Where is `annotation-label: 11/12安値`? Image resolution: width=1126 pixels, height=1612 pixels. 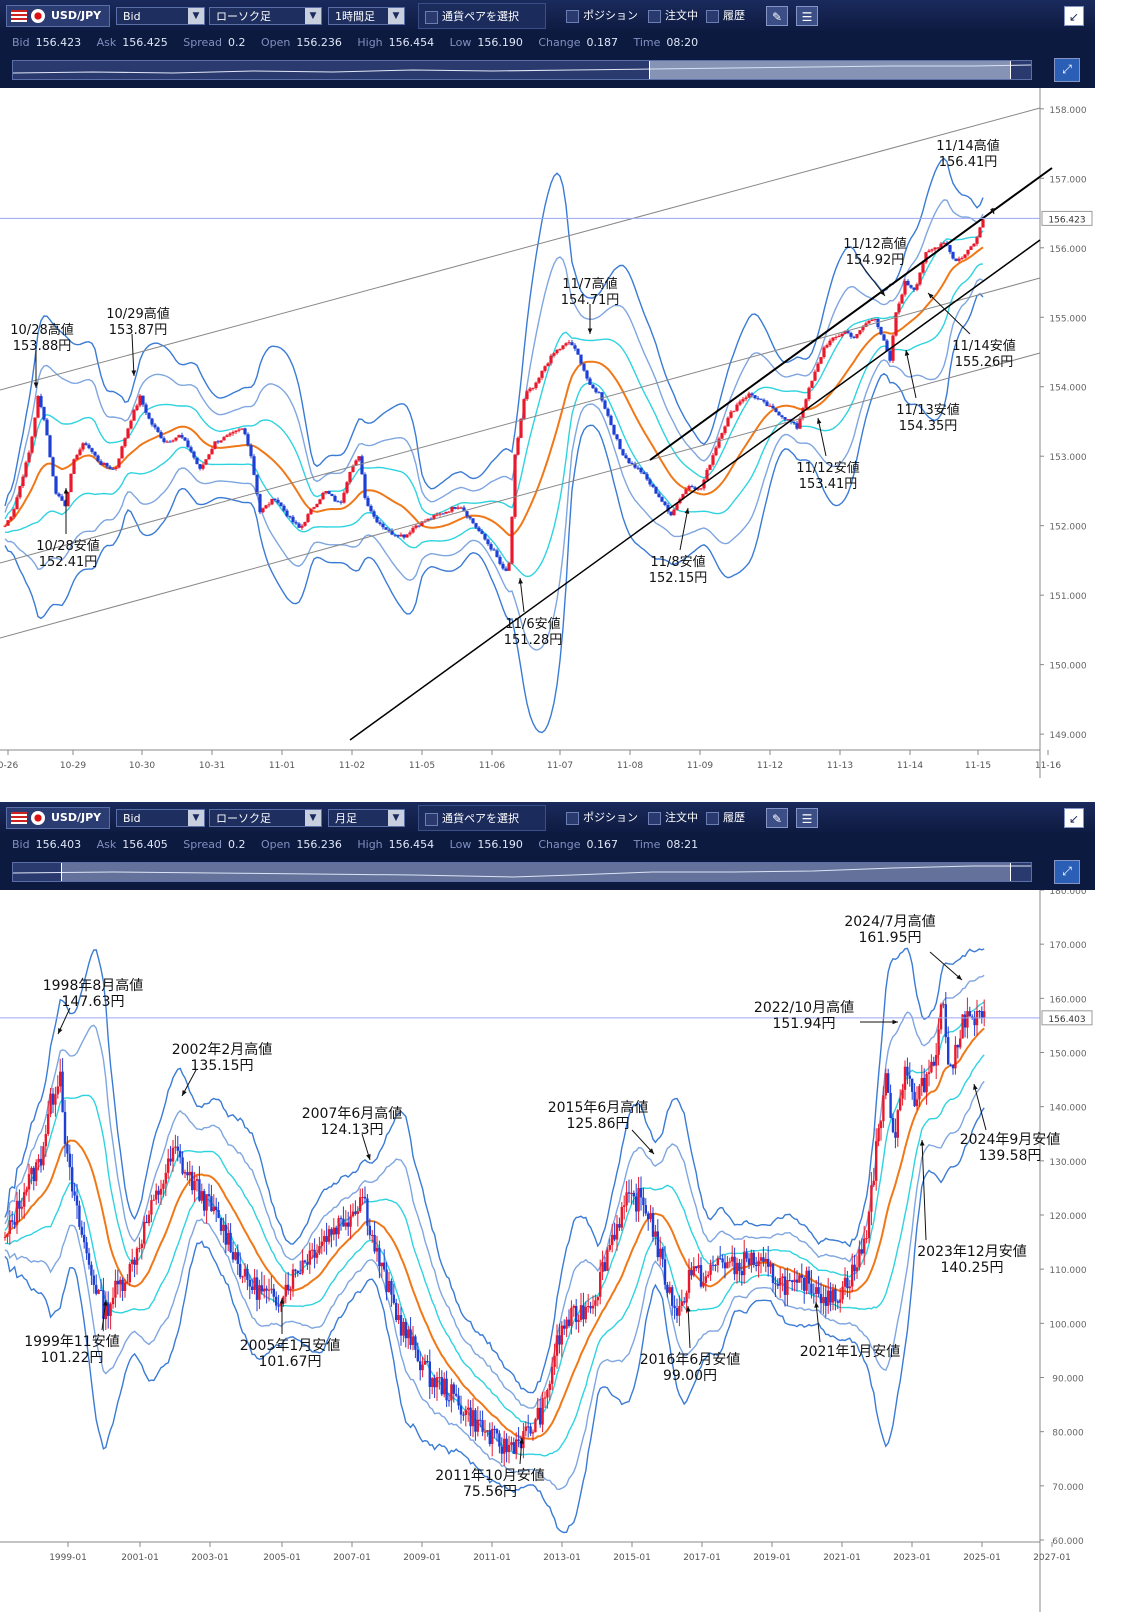 annotation-label: 11/12安値 is located at coordinates (827, 468).